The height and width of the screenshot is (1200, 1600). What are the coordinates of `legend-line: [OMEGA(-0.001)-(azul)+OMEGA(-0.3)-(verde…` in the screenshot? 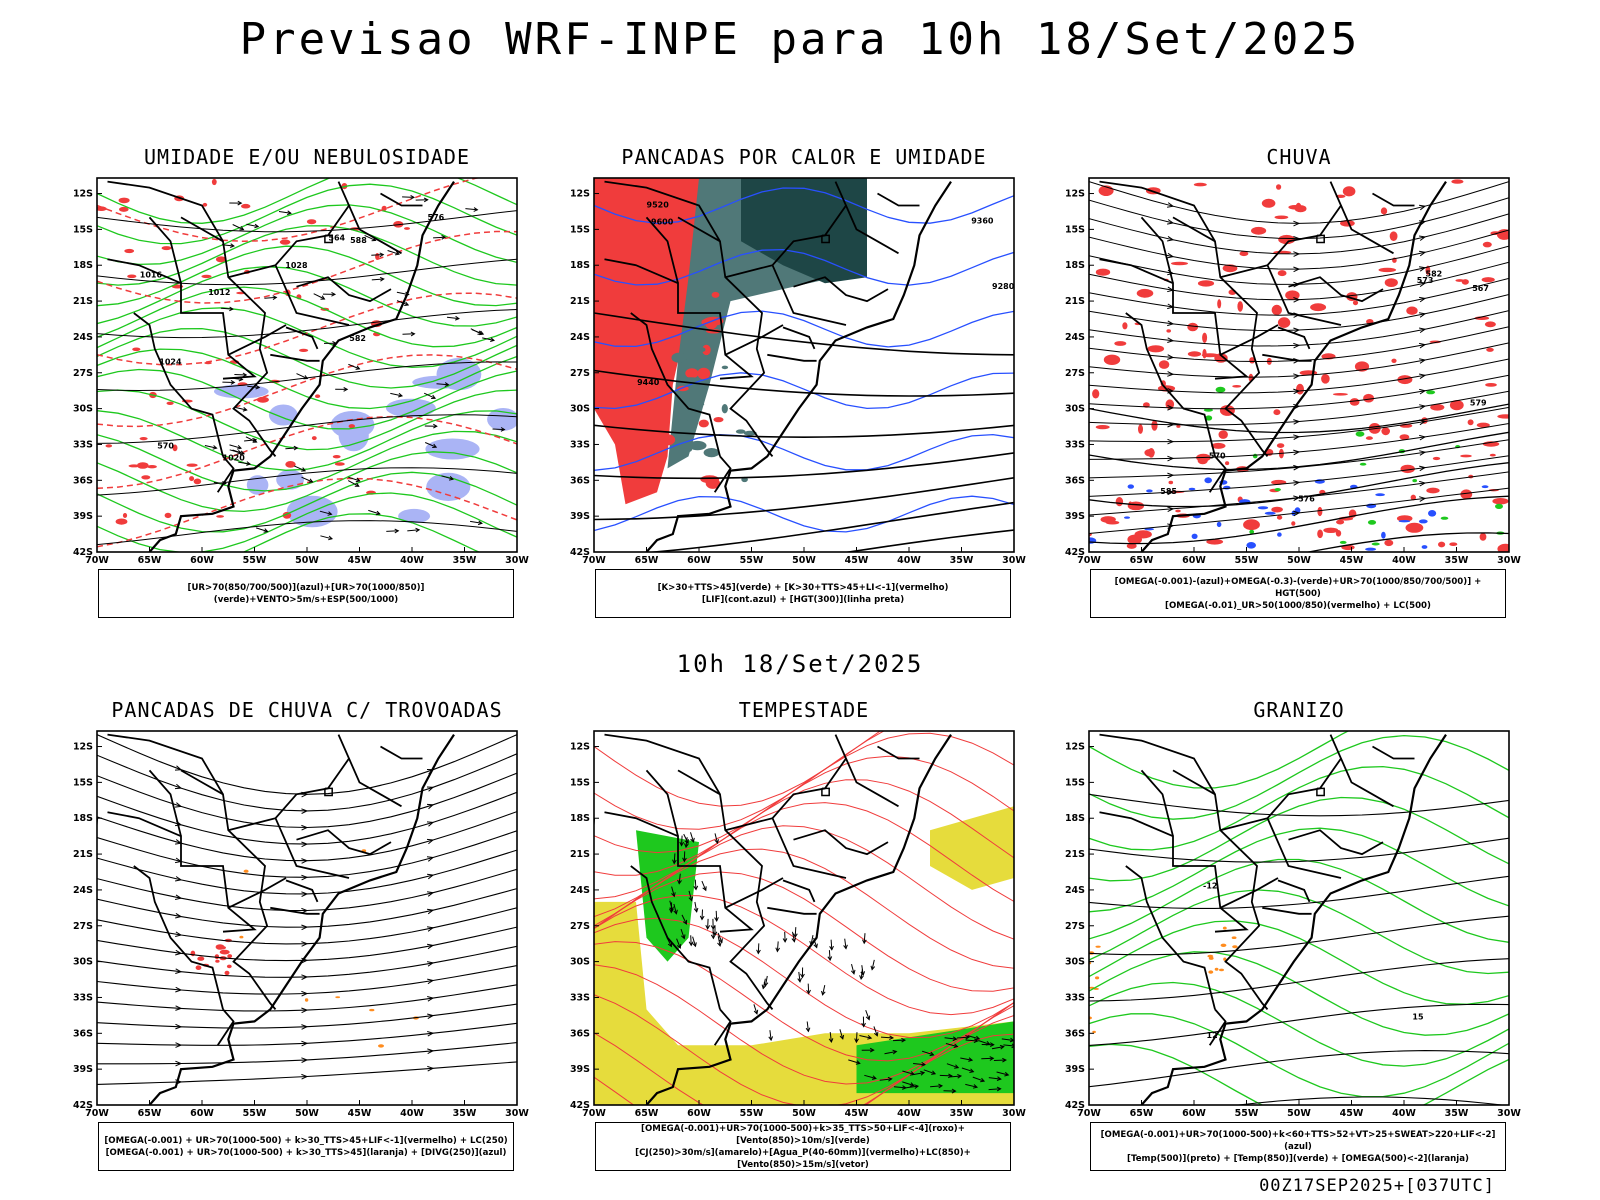 It's located at (1298, 587).